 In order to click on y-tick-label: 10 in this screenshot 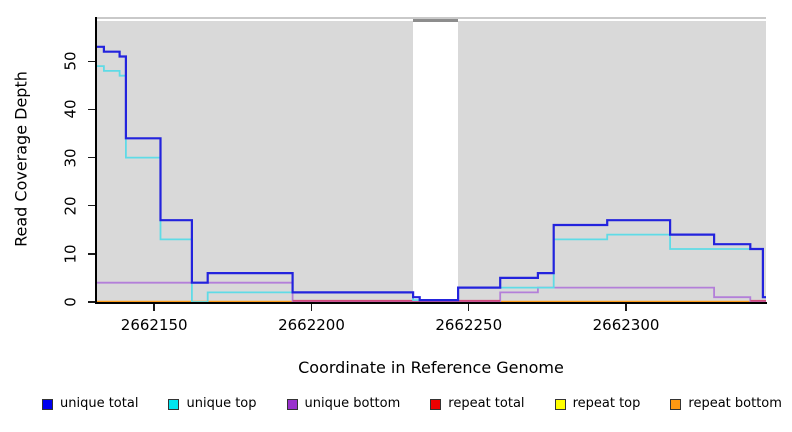, I will do `click(70, 254)`.